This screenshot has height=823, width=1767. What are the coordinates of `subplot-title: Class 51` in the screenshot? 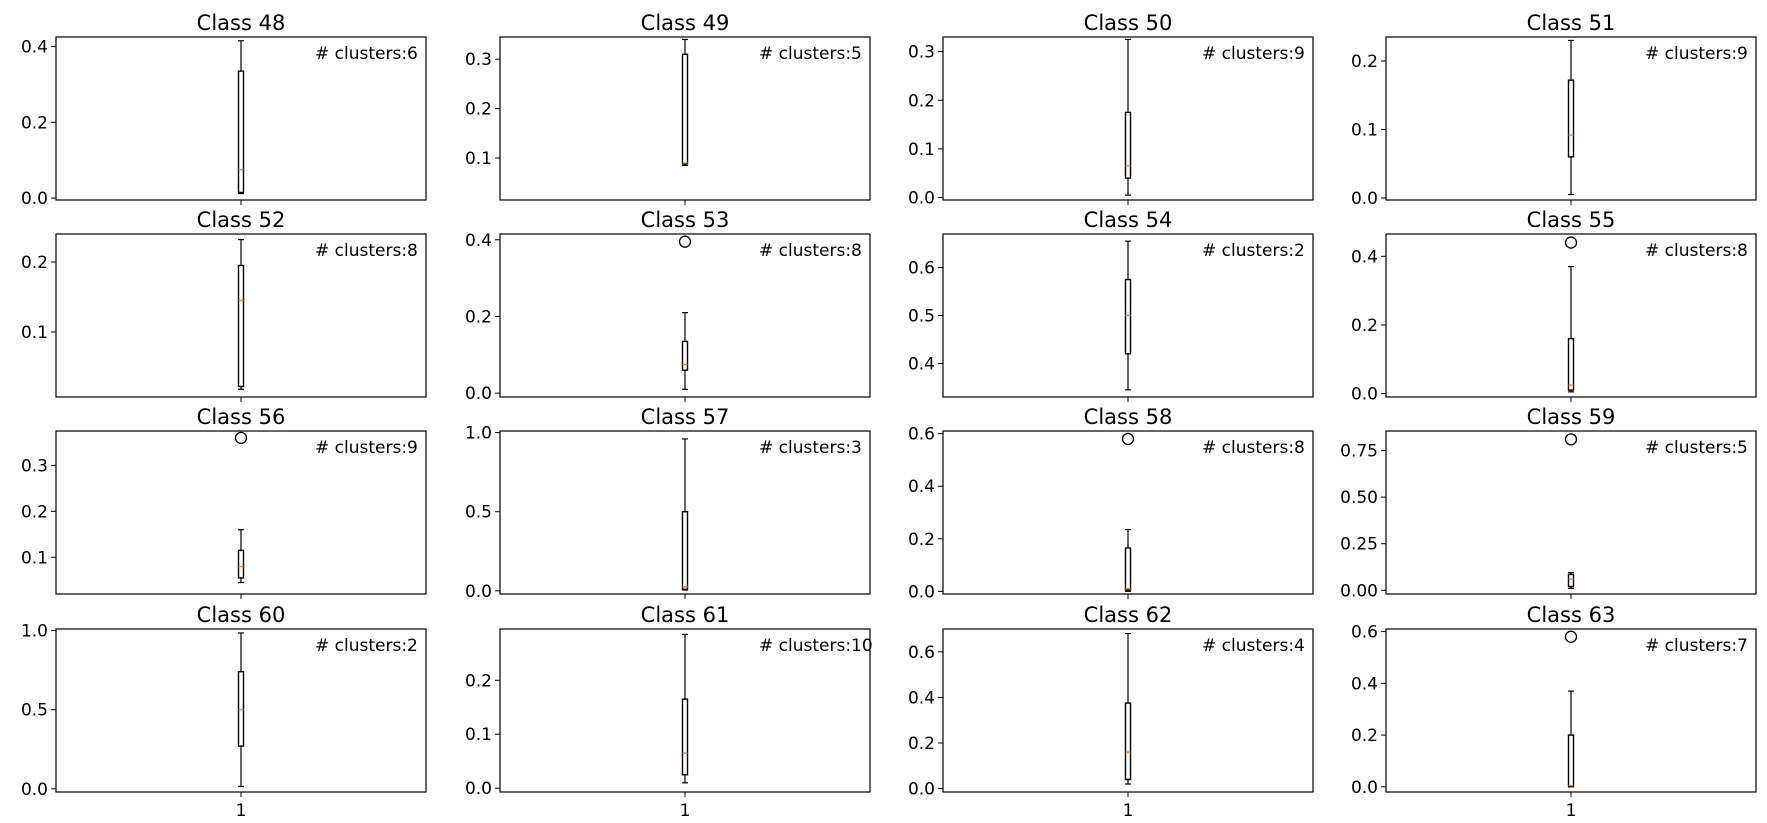 It's located at (1571, 23).